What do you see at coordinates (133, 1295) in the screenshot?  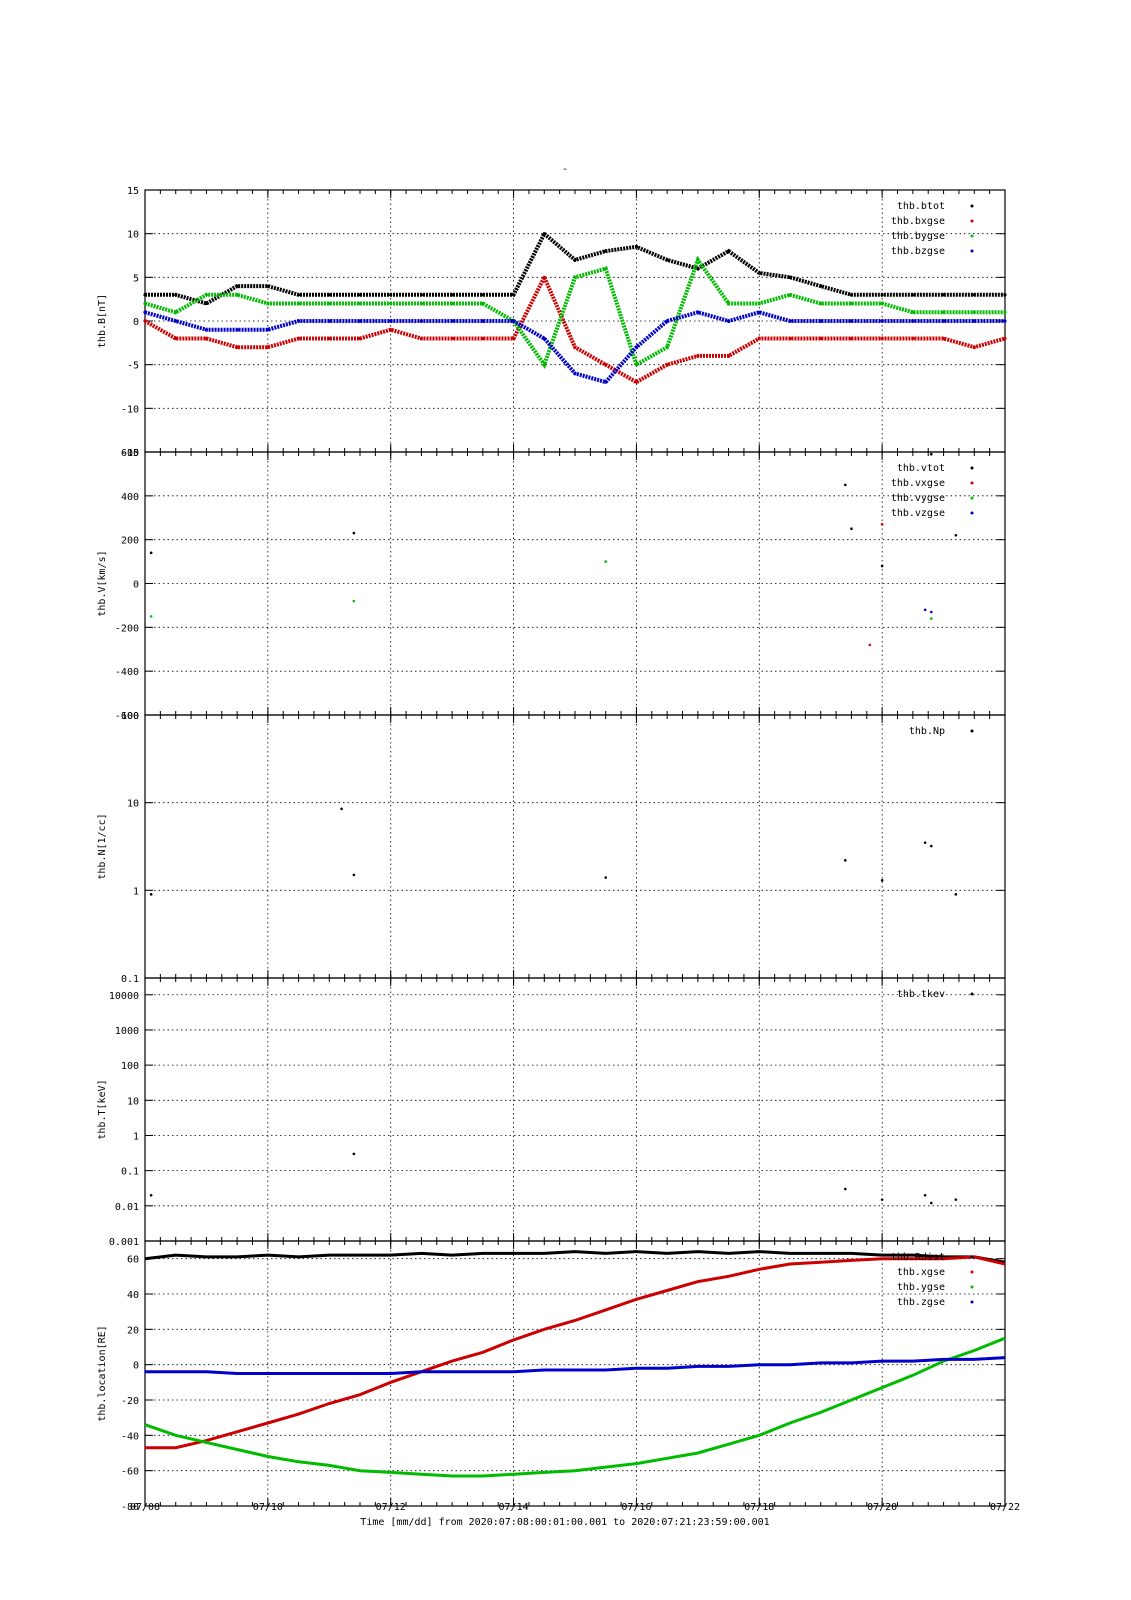 I see `y-tick-label: 40` at bounding box center [133, 1295].